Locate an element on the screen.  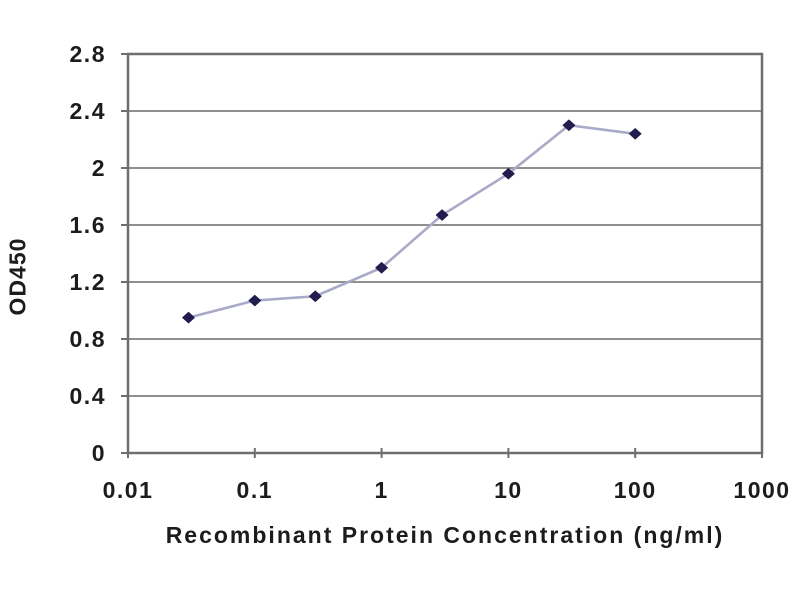
y-tick-label: 2.4 is located at coordinates (88, 111).